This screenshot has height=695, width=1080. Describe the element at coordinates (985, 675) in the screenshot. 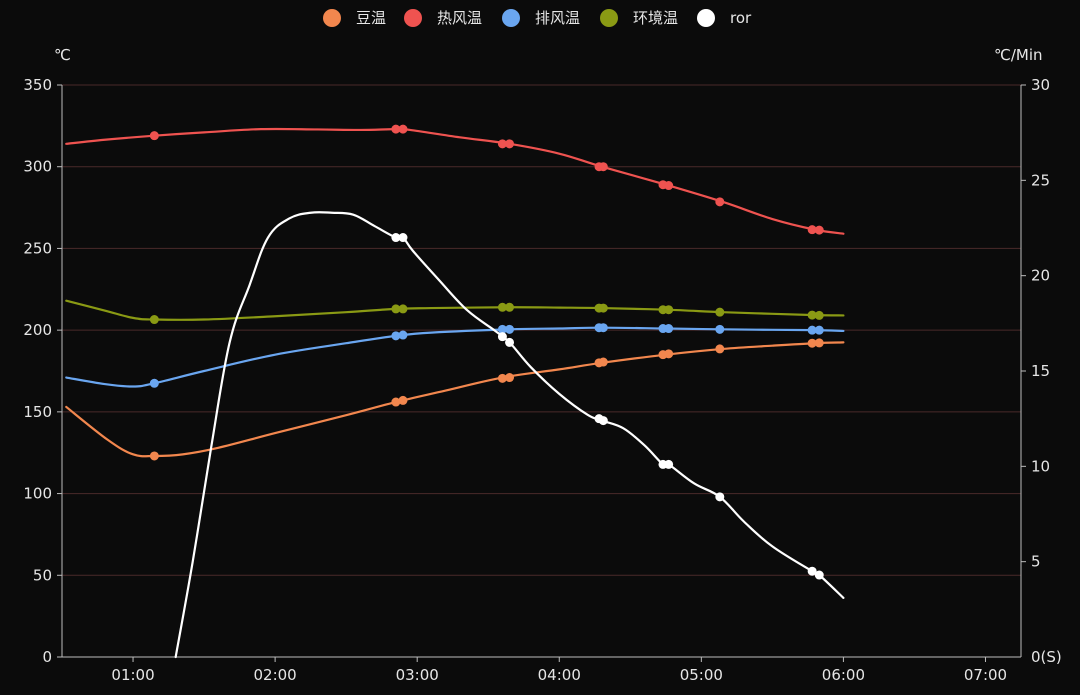

I see `x-tick-label: 07:00` at that location.